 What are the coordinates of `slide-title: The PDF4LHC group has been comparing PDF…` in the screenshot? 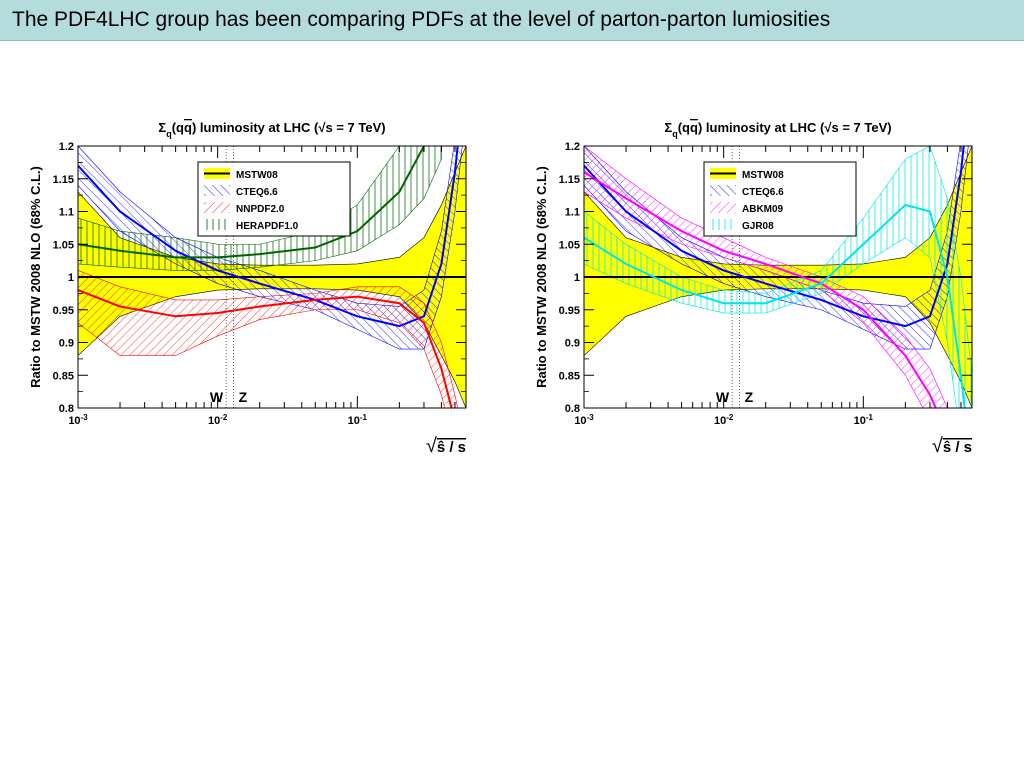 It's located at (421, 19).